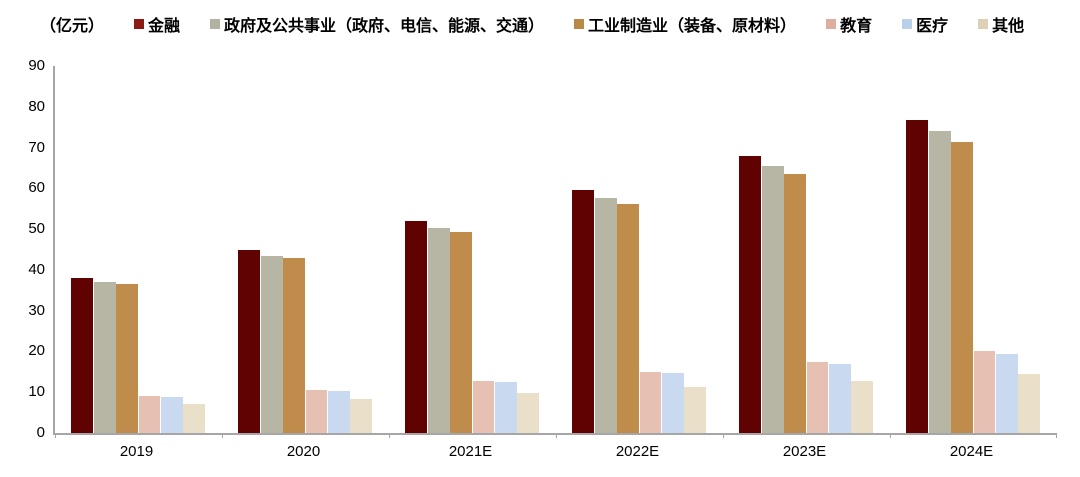 The image size is (1080, 477). I want to click on legend-item-other: 其他, so click(1001, 24).